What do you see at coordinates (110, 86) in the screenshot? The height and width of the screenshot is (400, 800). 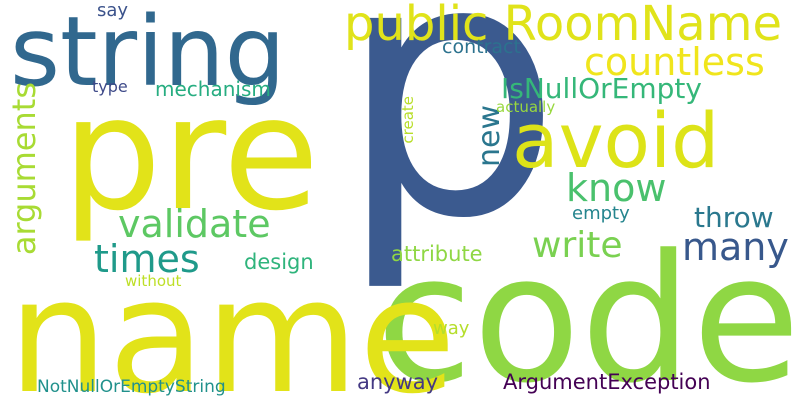 I see `word-type: type` at bounding box center [110, 86].